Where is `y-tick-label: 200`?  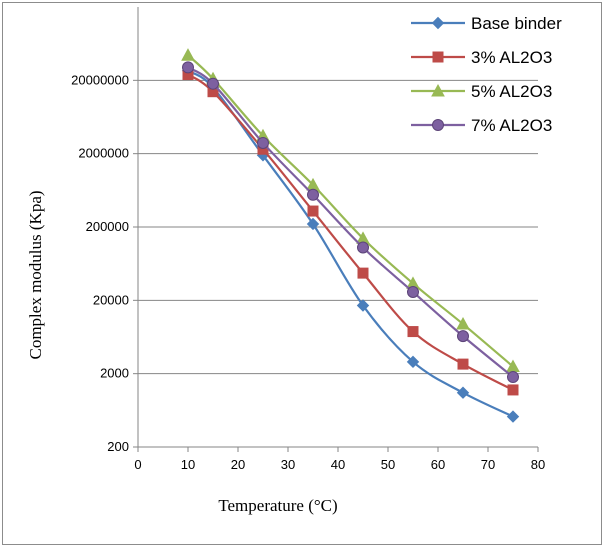
y-tick-label: 200 is located at coordinates (118, 446).